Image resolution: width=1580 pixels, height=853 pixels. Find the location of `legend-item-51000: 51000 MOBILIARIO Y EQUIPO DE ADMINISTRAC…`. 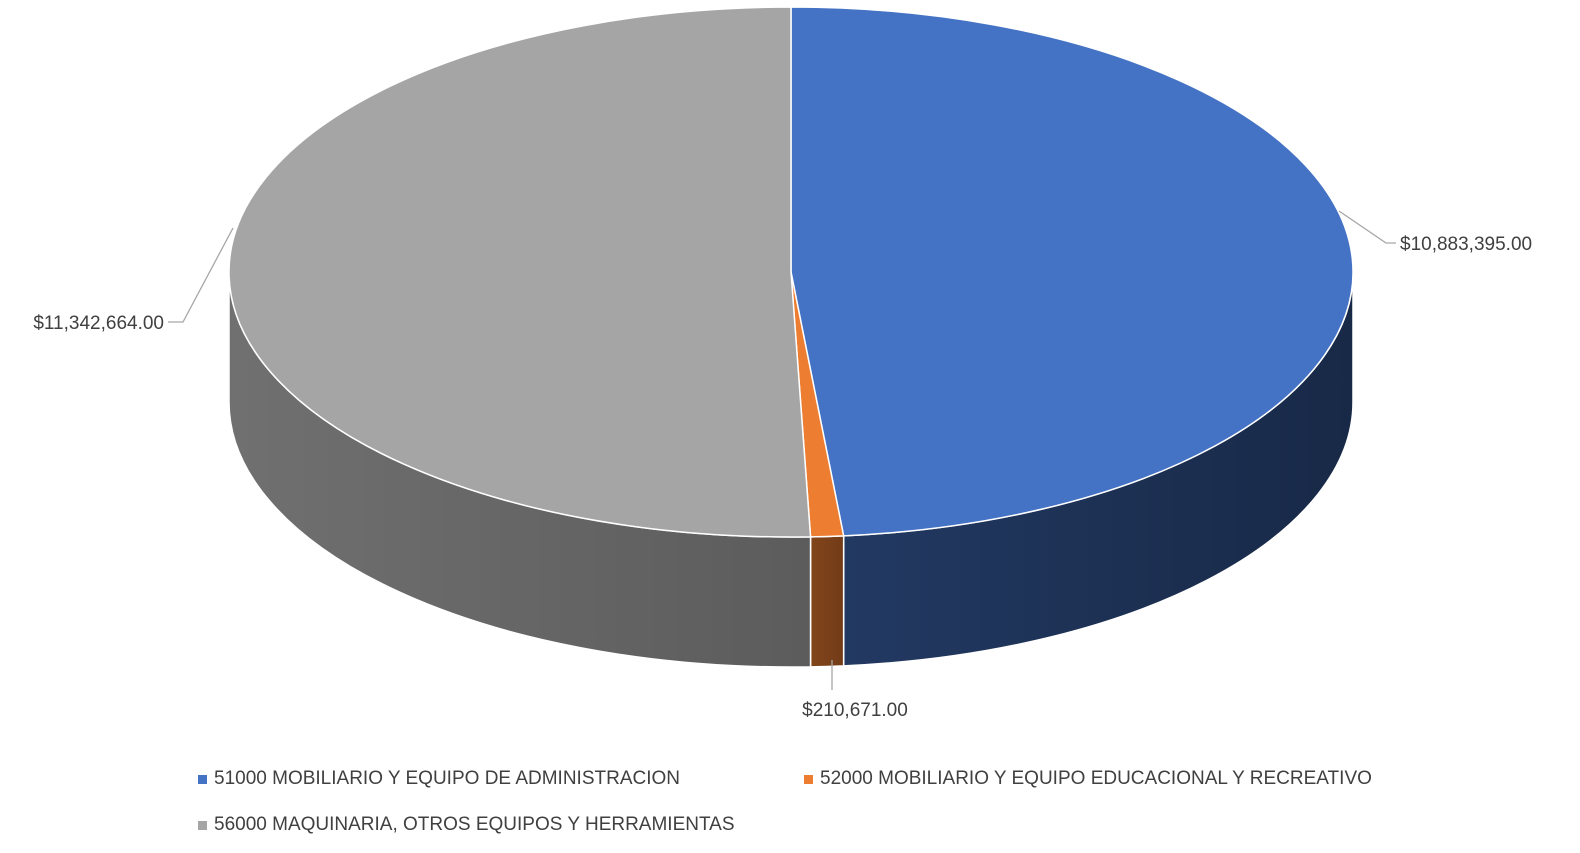

legend-item-51000: 51000 MOBILIARIO Y EQUIPO DE ADMINISTRAC… is located at coordinates (439, 779).